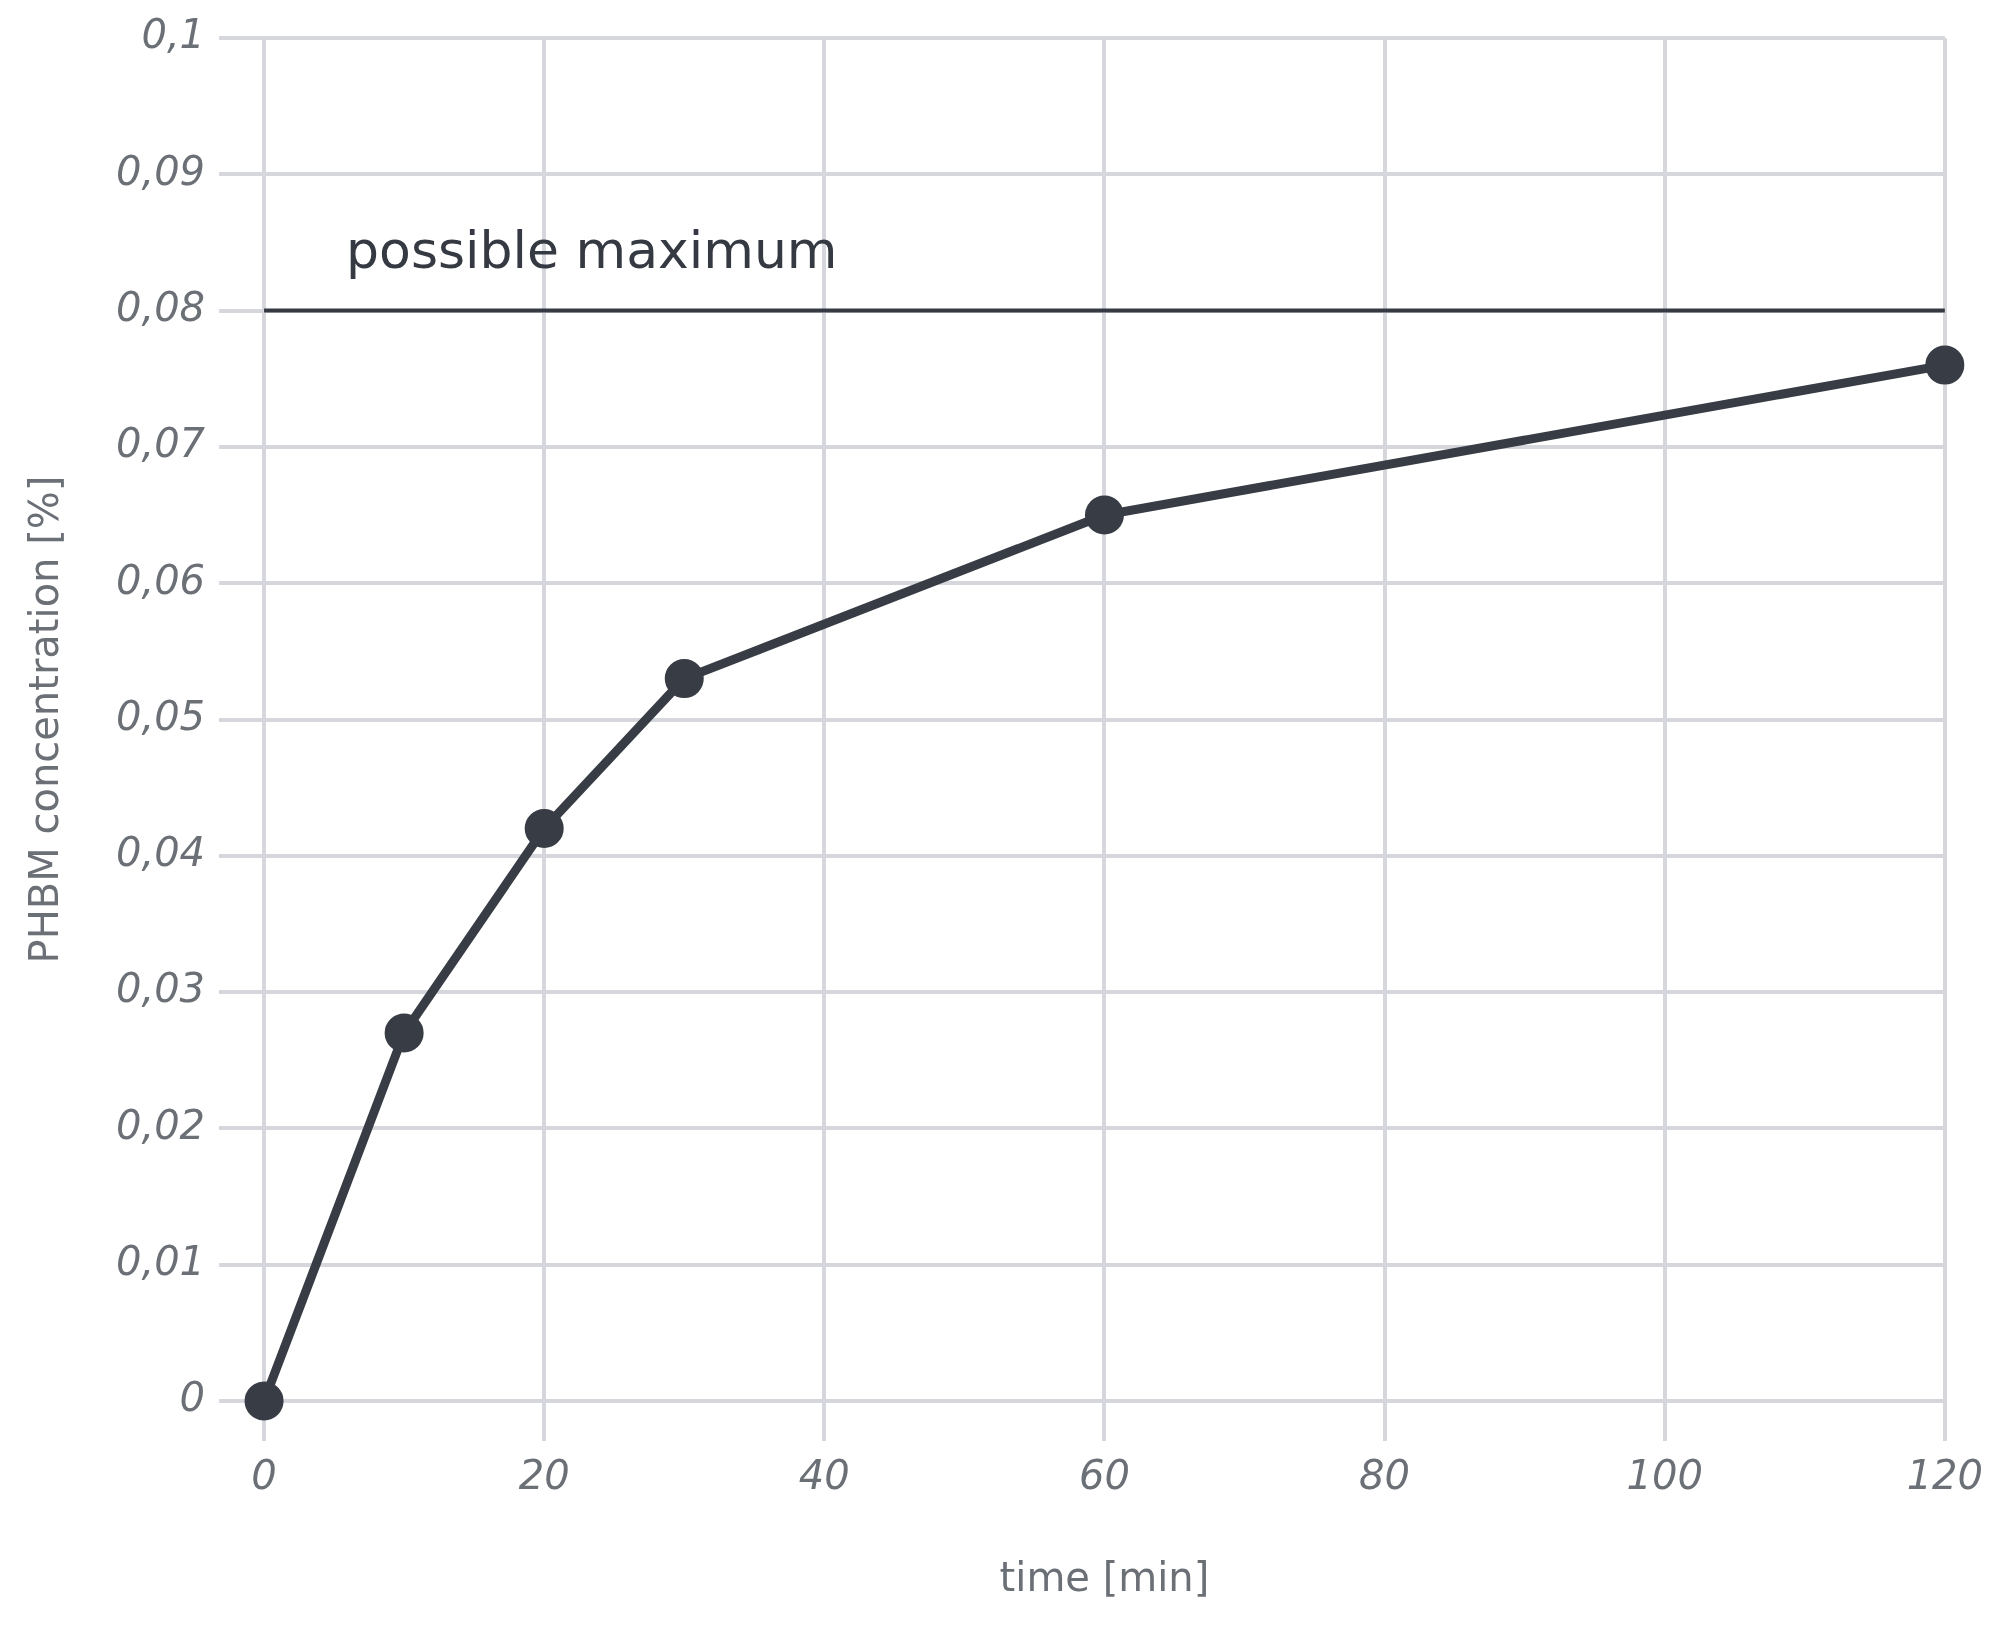 The width and height of the screenshot is (1997, 1629). Describe the element at coordinates (1385, 1475) in the screenshot. I see `x-tick-label: 80` at that location.